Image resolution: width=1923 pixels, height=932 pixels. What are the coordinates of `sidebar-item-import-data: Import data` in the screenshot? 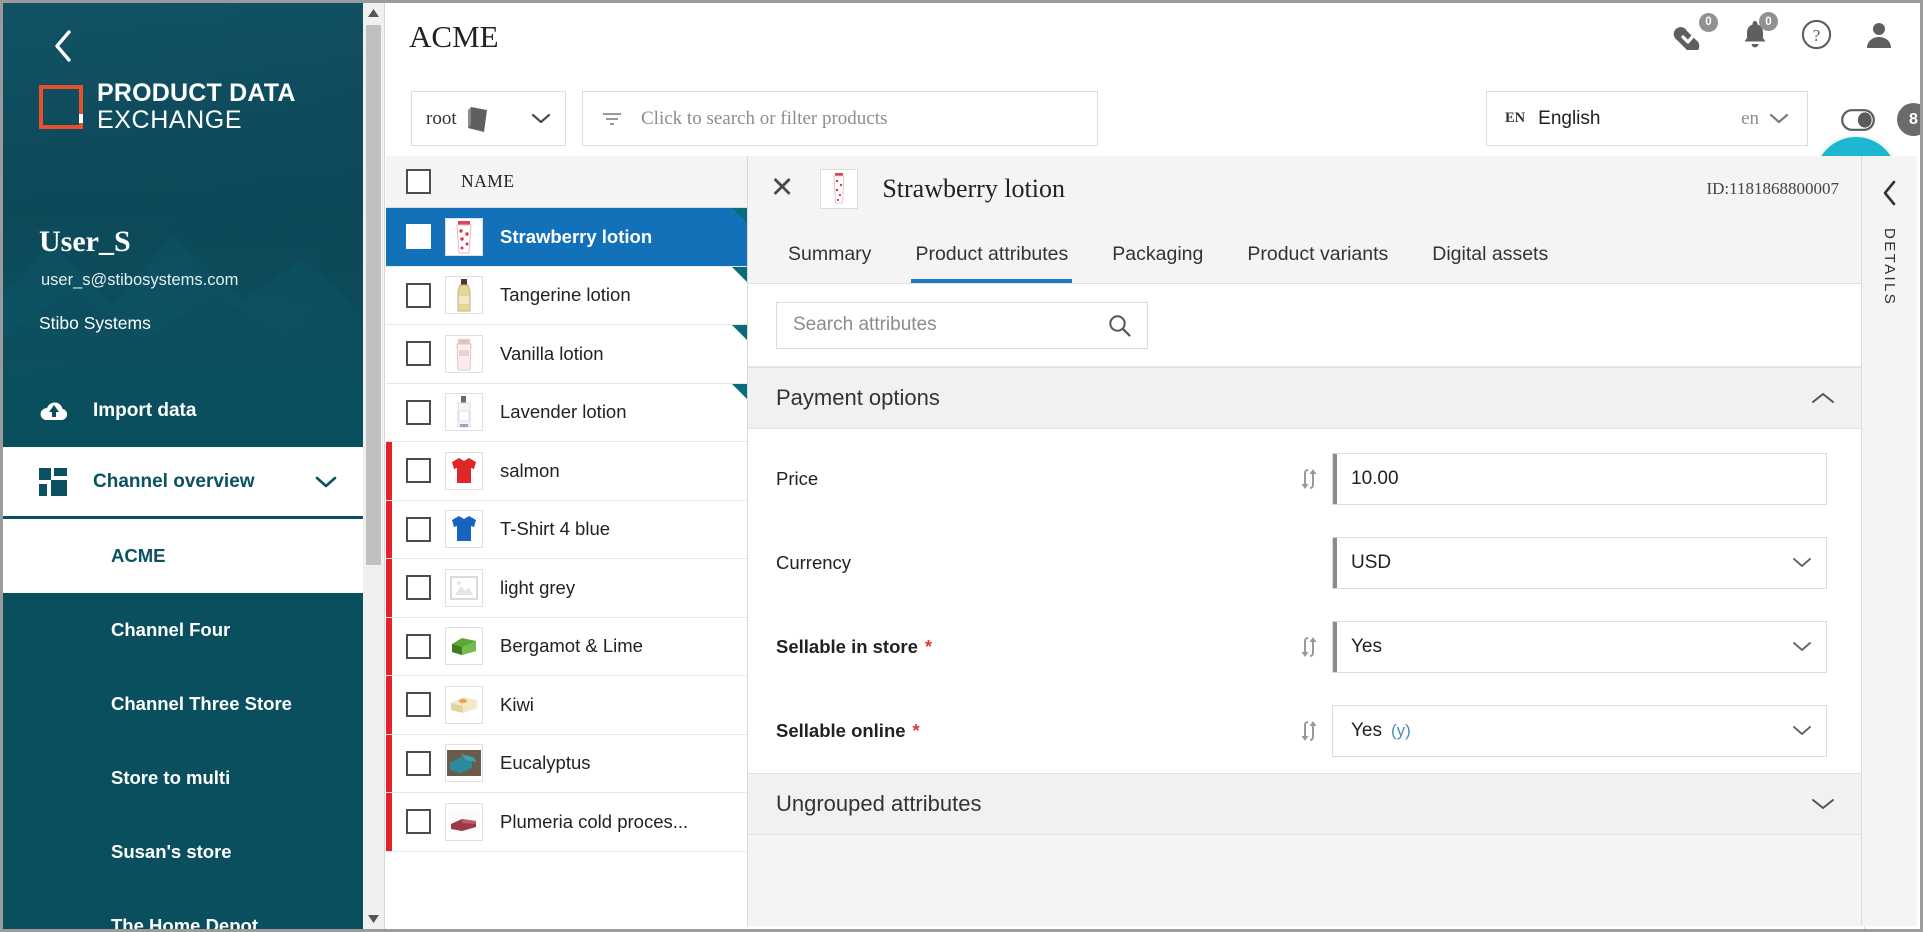 It's located at (183, 411).